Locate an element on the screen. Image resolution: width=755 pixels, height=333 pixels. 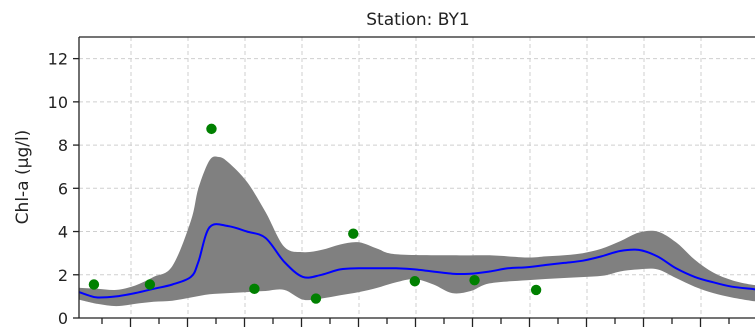
y-tick-label: 4 is located at coordinates (63, 232).